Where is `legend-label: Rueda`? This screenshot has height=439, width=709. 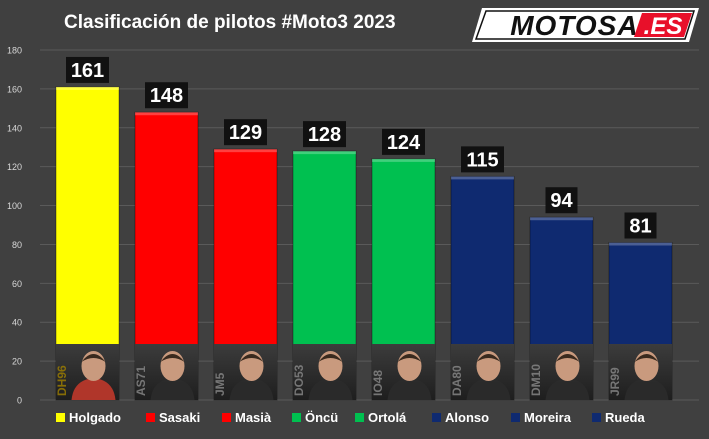 legend-label: Rueda is located at coordinates (625, 417).